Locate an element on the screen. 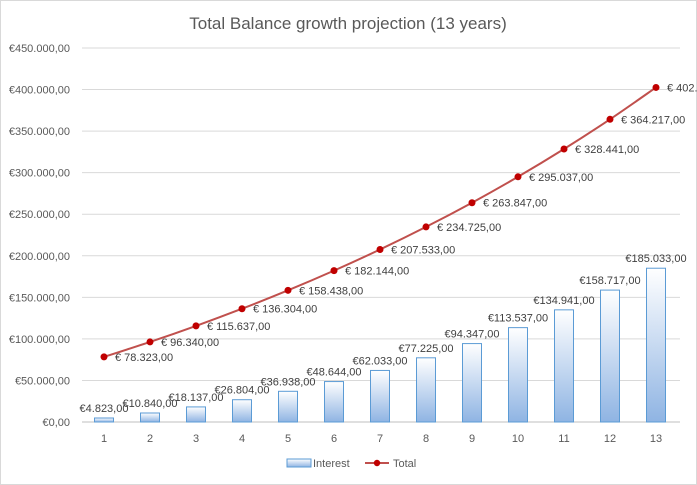 Image resolution: width=697 pixels, height=485 pixels. y-tick-label: €100.000,00 is located at coordinates (39, 340).